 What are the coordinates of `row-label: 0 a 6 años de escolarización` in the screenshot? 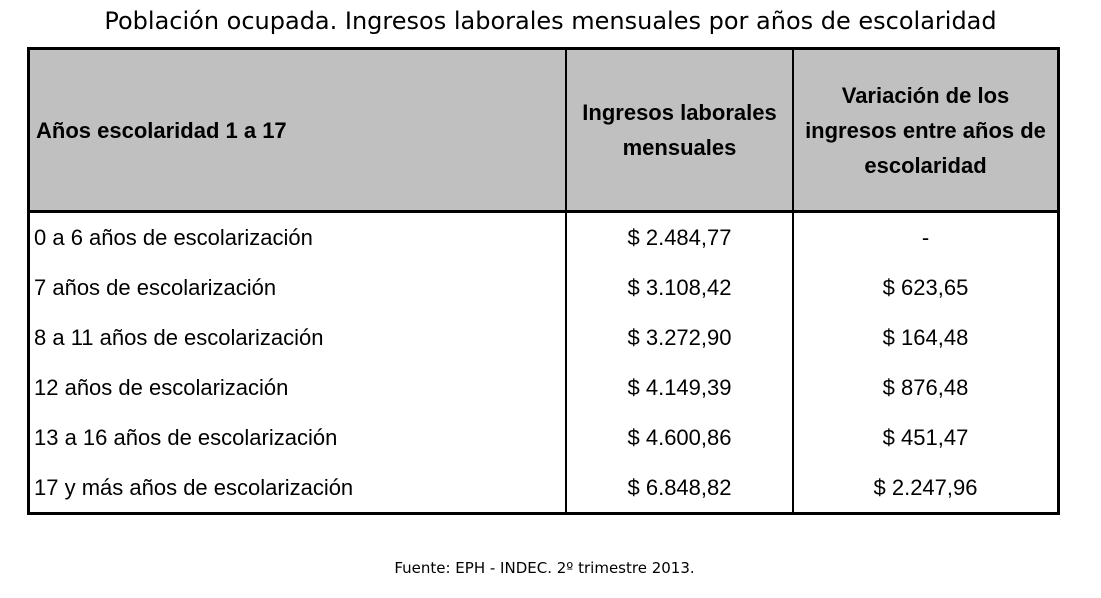 It's located at (298, 237).